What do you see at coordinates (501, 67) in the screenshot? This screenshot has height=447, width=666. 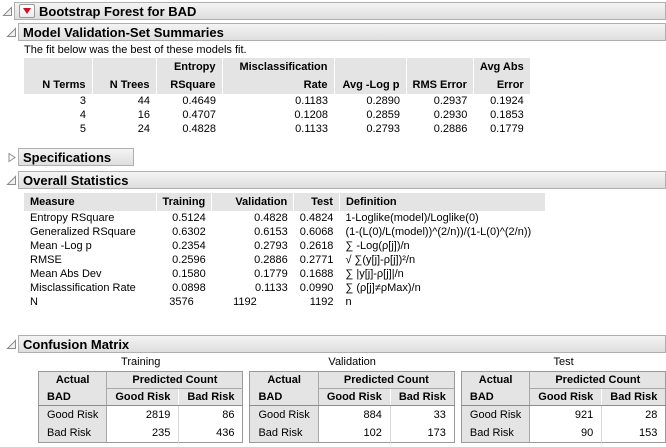 I see `column-header: Avg Abs` at bounding box center [501, 67].